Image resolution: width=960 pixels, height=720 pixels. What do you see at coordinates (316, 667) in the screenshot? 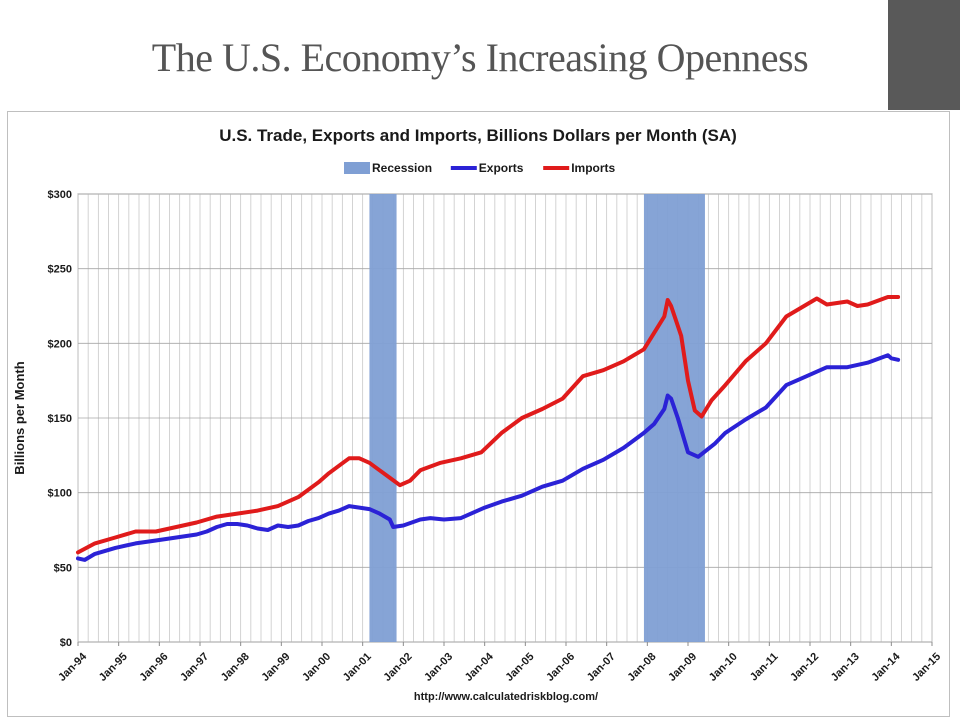
I see `x-tick-label: Jan-00` at bounding box center [316, 667].